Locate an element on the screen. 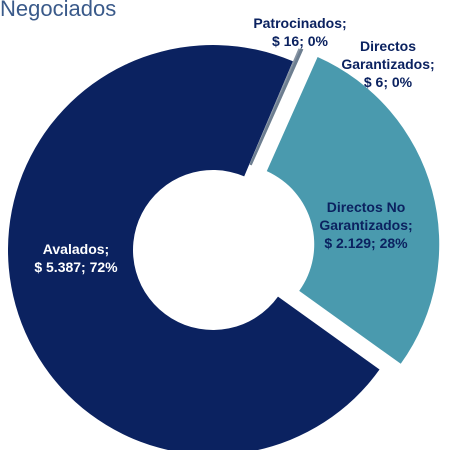  data-label: Directos Garantizados; $ 6; 0% is located at coordinates (388, 64).